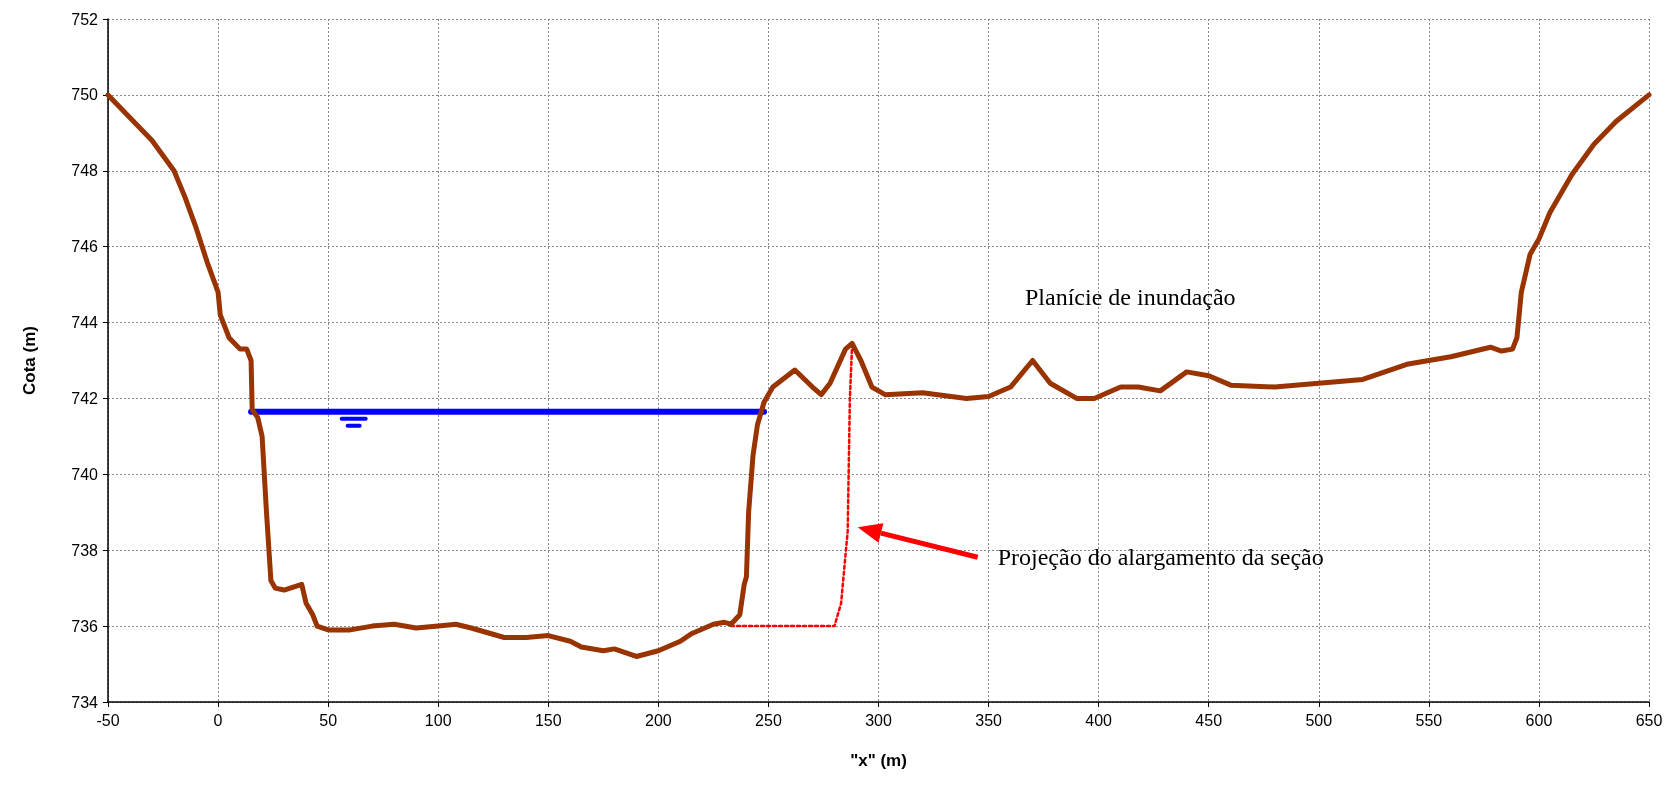  Describe the element at coordinates (1319, 720) in the screenshot. I see `x-tick-label: 500` at that location.